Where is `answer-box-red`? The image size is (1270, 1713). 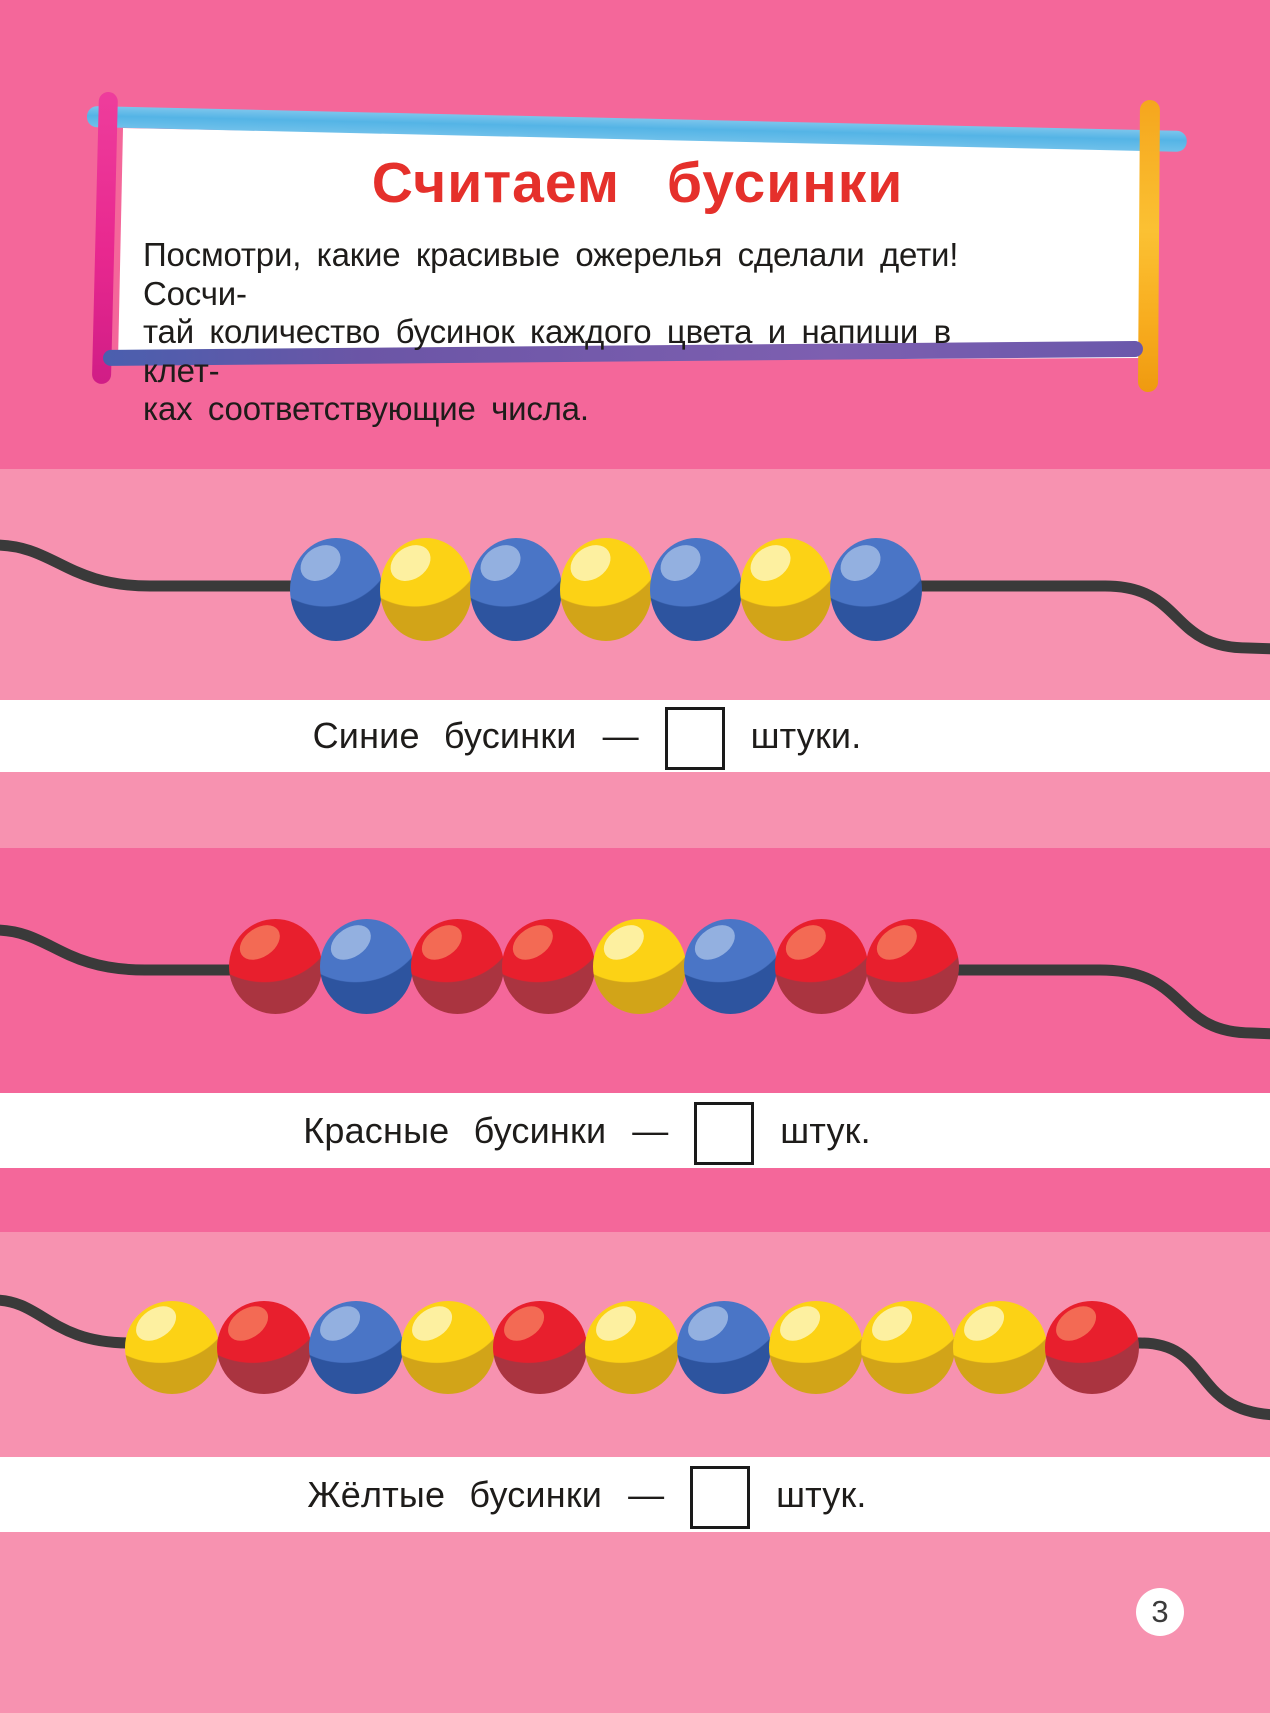
answer-box-red is located at coordinates (724, 1133).